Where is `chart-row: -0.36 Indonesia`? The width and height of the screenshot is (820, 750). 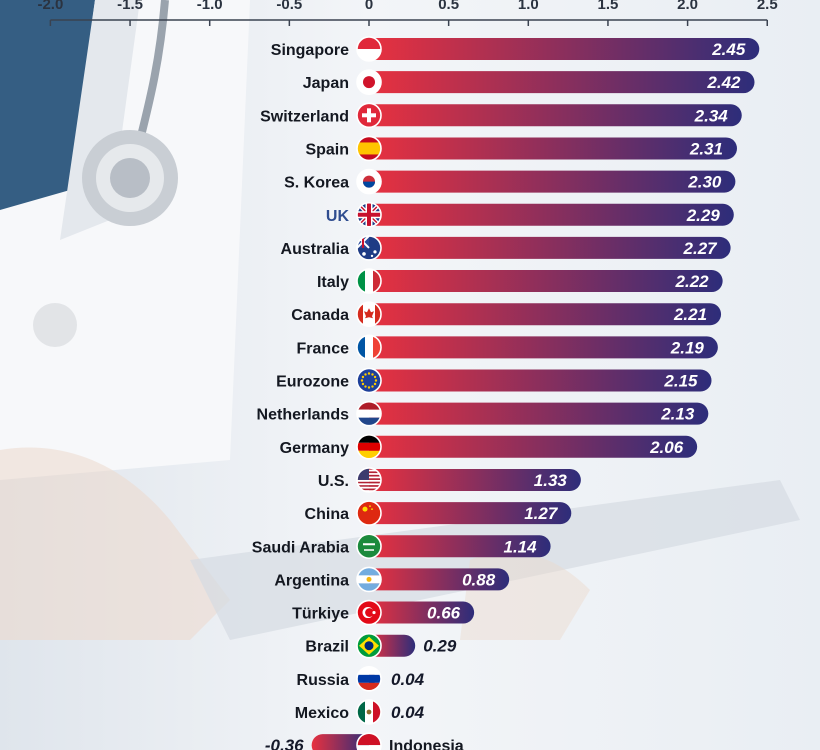 chart-row: -0.36 Indonesia is located at coordinates (364, 741).